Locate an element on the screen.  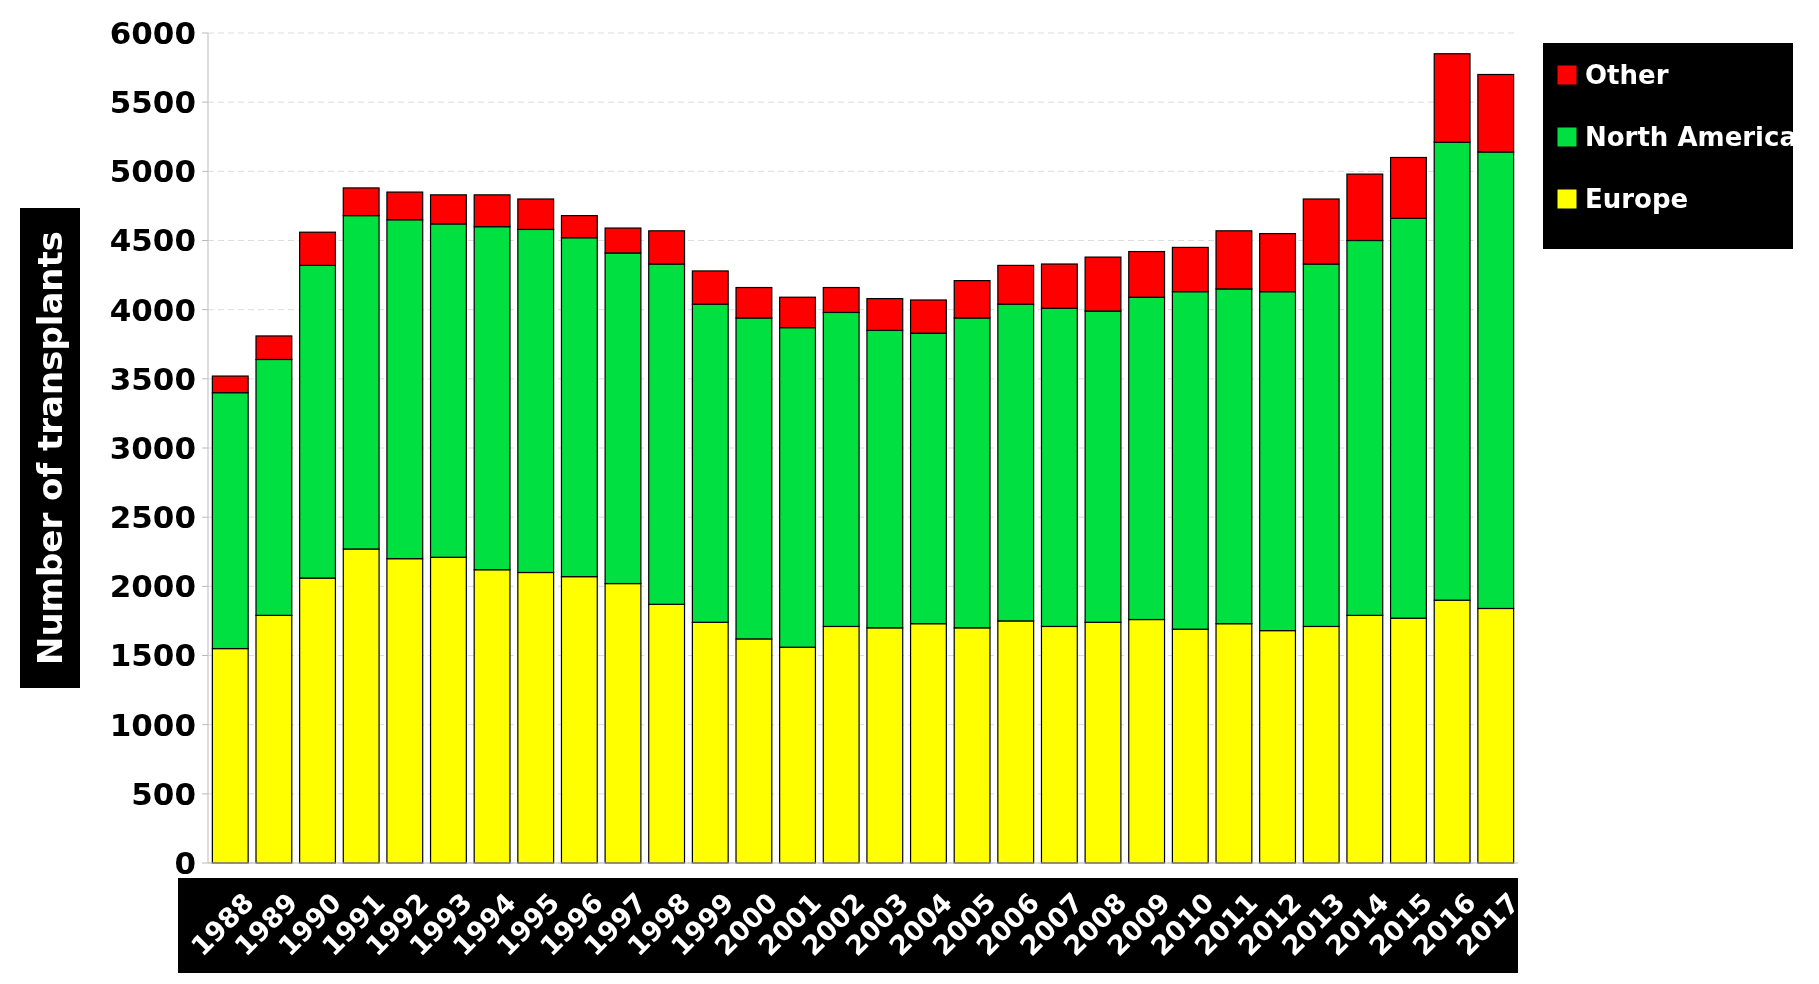
y-tick-label: 1000 is located at coordinates (152, 724).